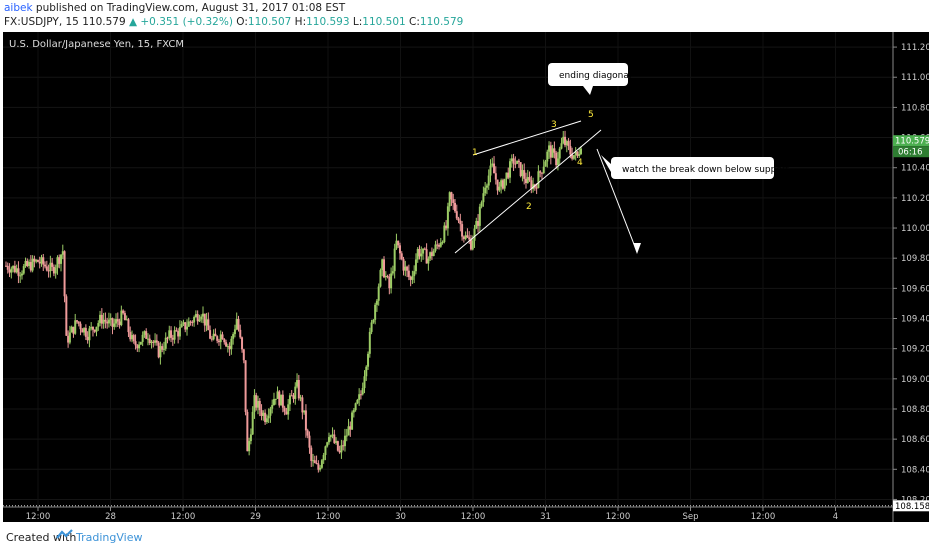 This screenshot has width=932, height=550. I want to click on current-price-label: 110.579 06:16, so click(911, 146).